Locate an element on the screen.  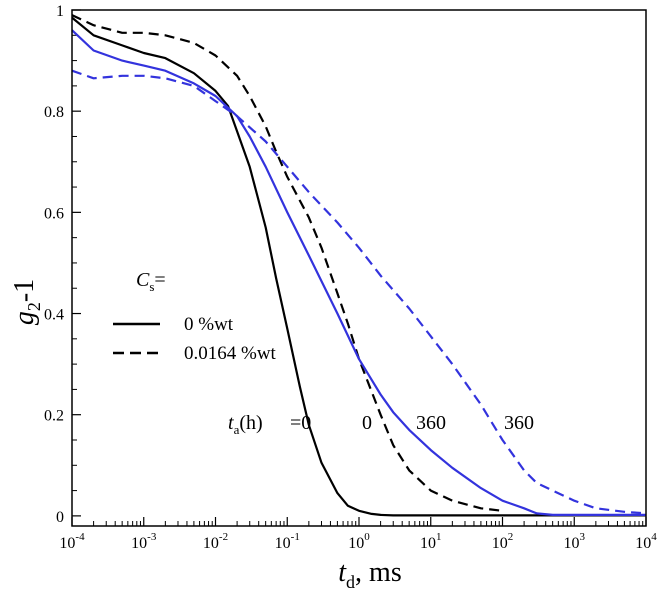
annotation-value-black-solid: =0 is located at coordinates (300, 423).